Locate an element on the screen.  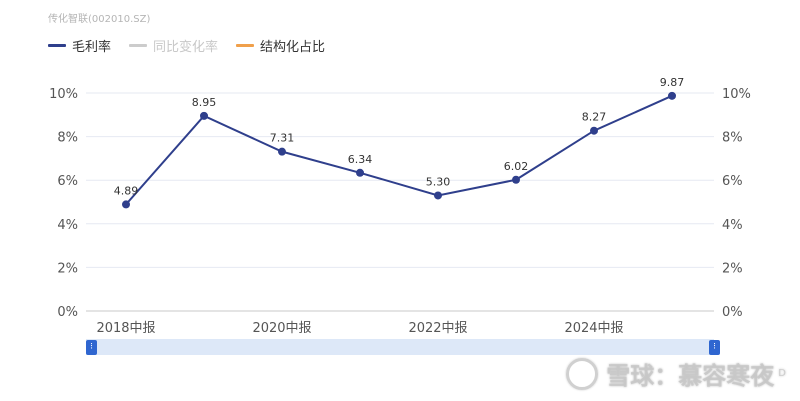
y-tick-label-left: 8% is located at coordinates (67, 138).